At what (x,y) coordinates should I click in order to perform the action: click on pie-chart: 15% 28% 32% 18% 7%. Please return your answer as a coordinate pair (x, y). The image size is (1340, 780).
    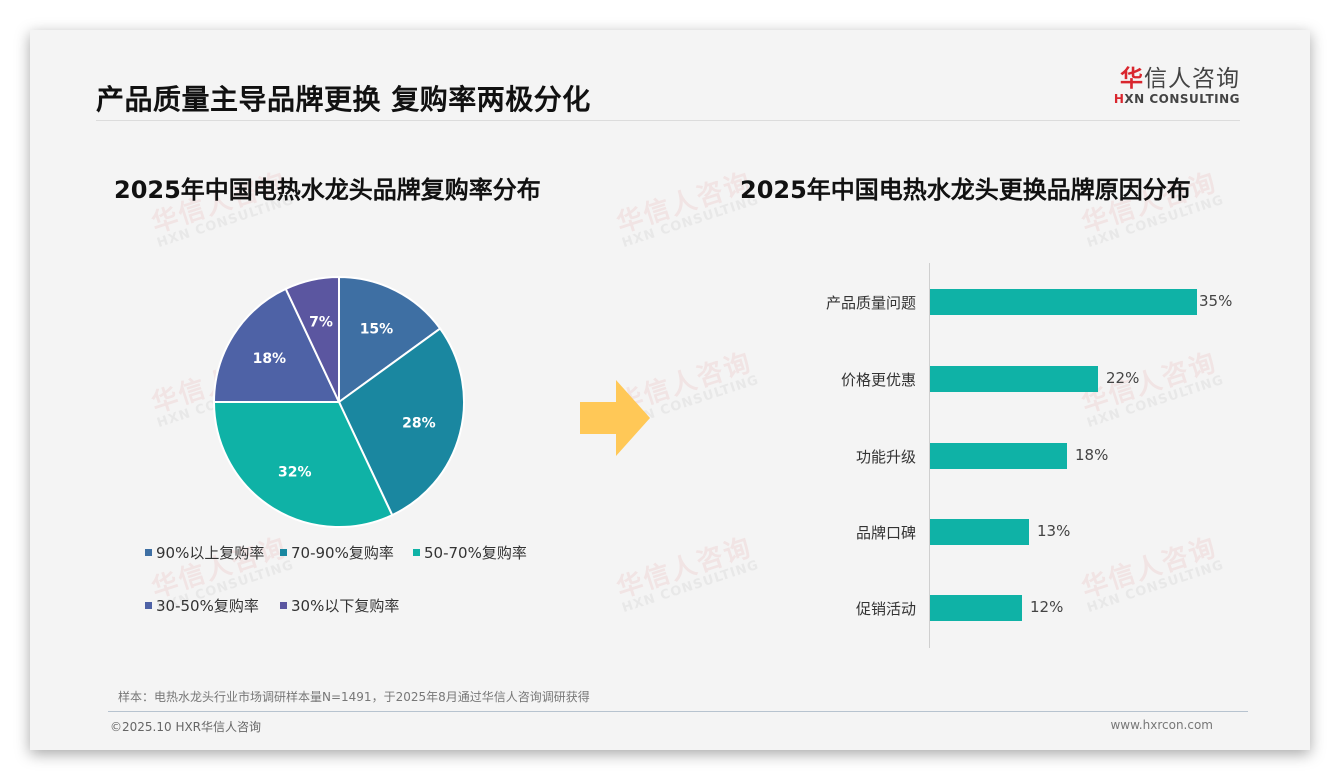
    Looking at the image, I should click on (338, 401).